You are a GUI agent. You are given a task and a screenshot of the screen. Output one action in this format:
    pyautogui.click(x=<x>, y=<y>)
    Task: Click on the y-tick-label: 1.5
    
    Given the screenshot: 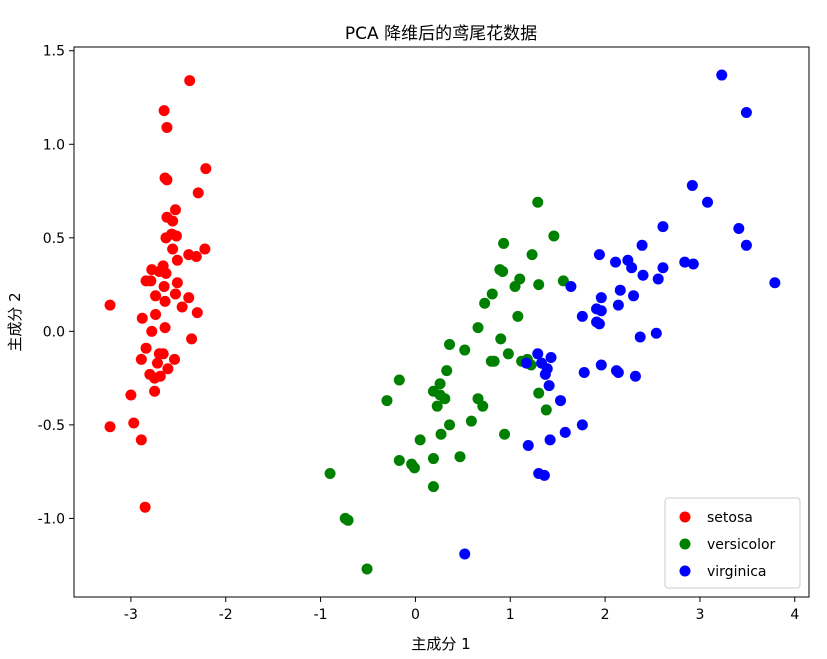 What is the action you would take?
    pyautogui.click(x=54, y=52)
    